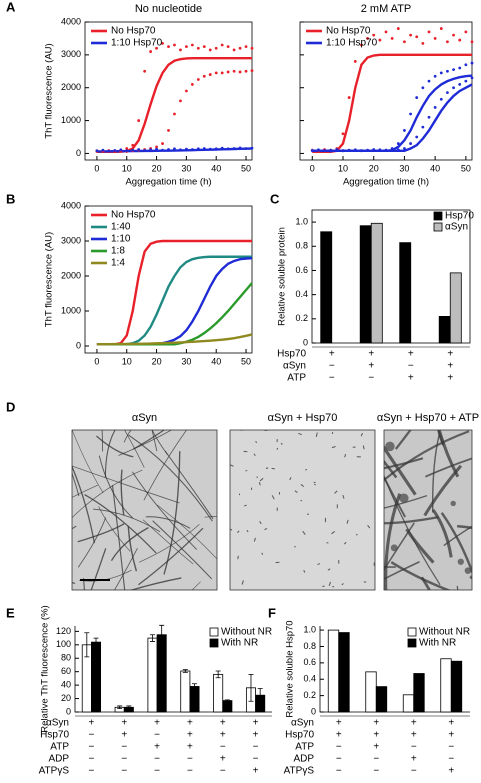 The height and width of the screenshot is (783, 481). I want to click on y-tick-label: 0.4, so click(309, 679).